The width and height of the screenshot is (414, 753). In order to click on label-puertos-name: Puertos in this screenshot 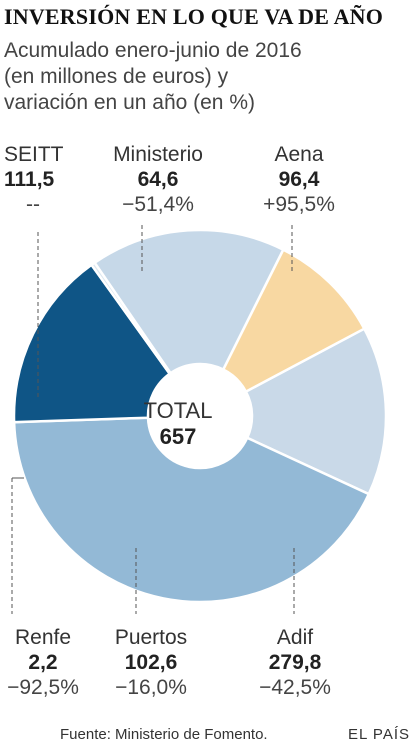, I will do `click(151, 637)`.